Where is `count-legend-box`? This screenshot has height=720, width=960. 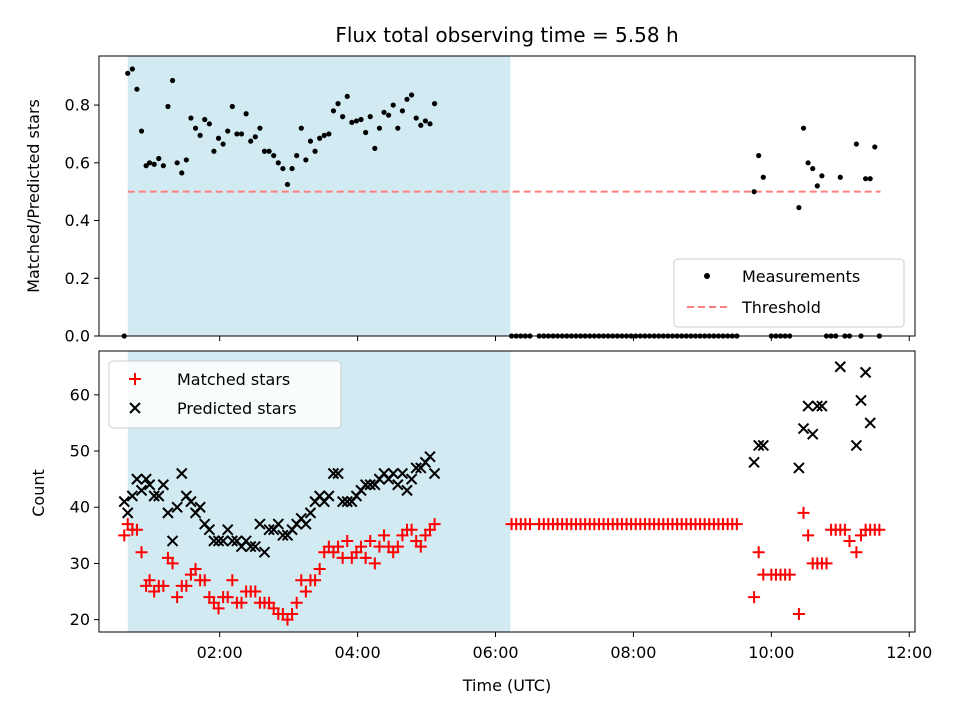 count-legend-box is located at coordinates (225, 394).